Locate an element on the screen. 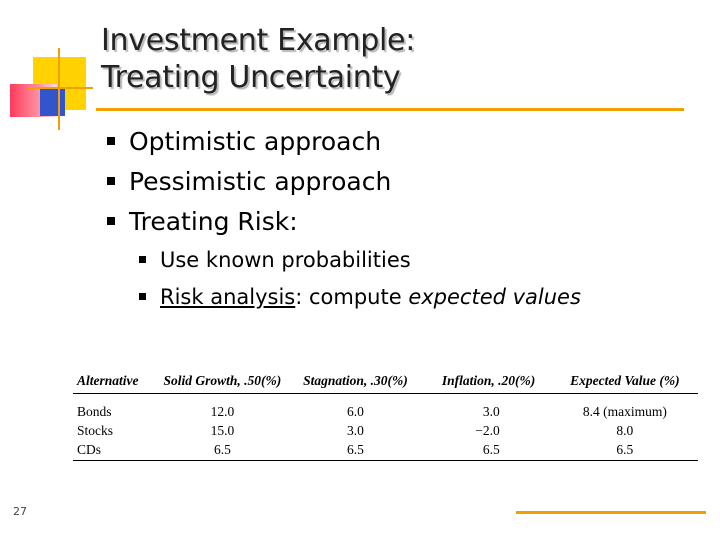  table-row: CDs 6.5 6.5 6.5 6.5 is located at coordinates (385, 450).